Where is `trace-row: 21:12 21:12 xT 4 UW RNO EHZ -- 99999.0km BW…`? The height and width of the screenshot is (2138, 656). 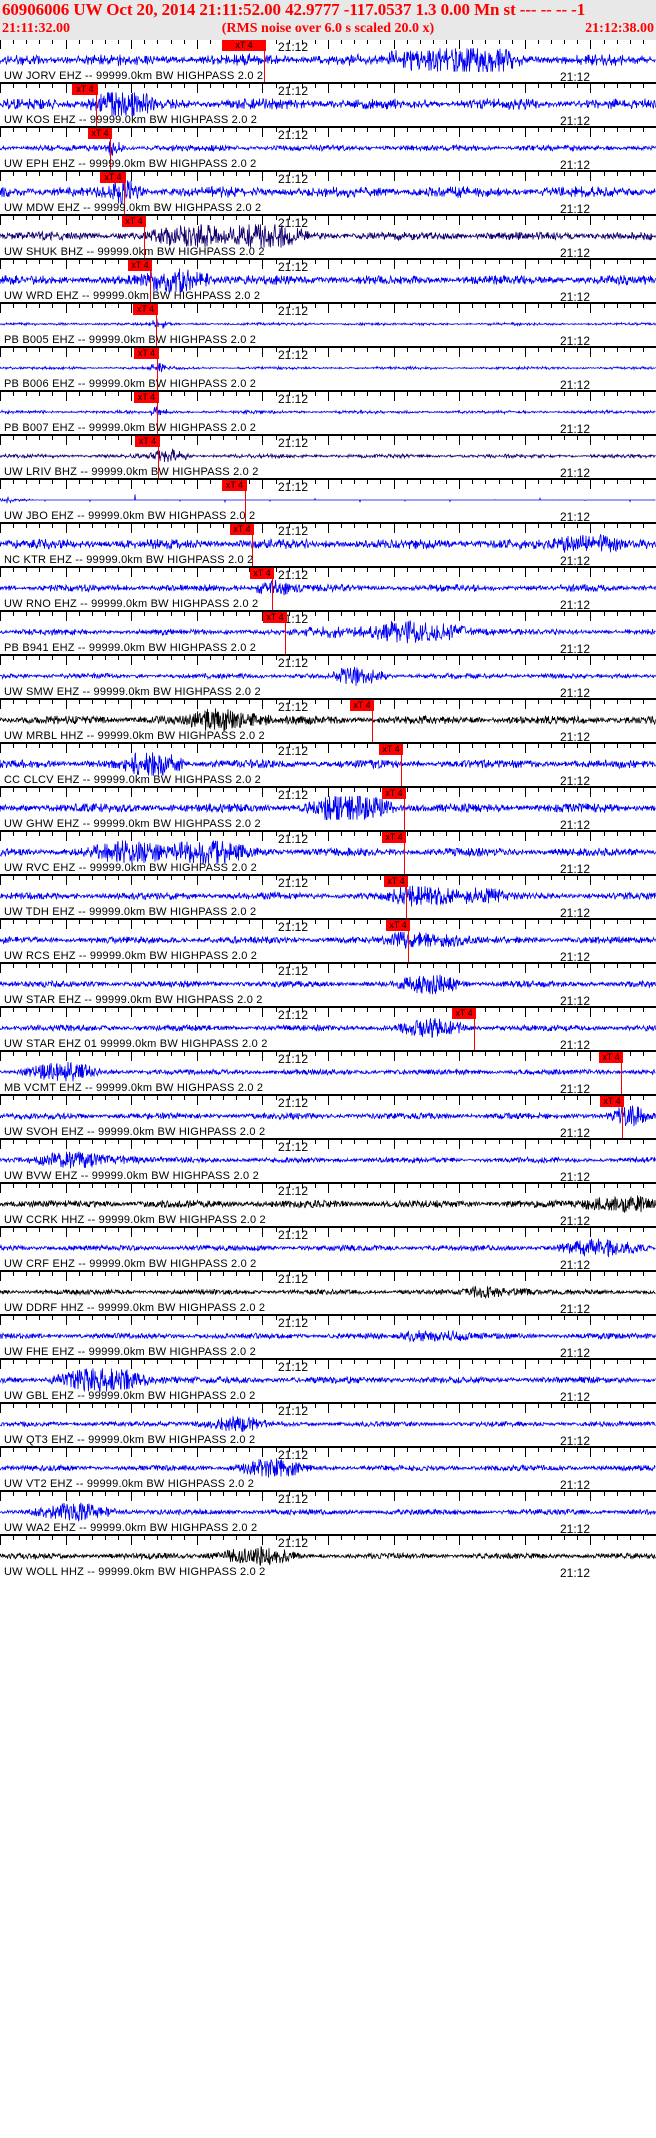
trace-row: 21:12 21:12 xT 4 UW RNO EHZ -- 99999.0km BW… is located at coordinates (328, 590).